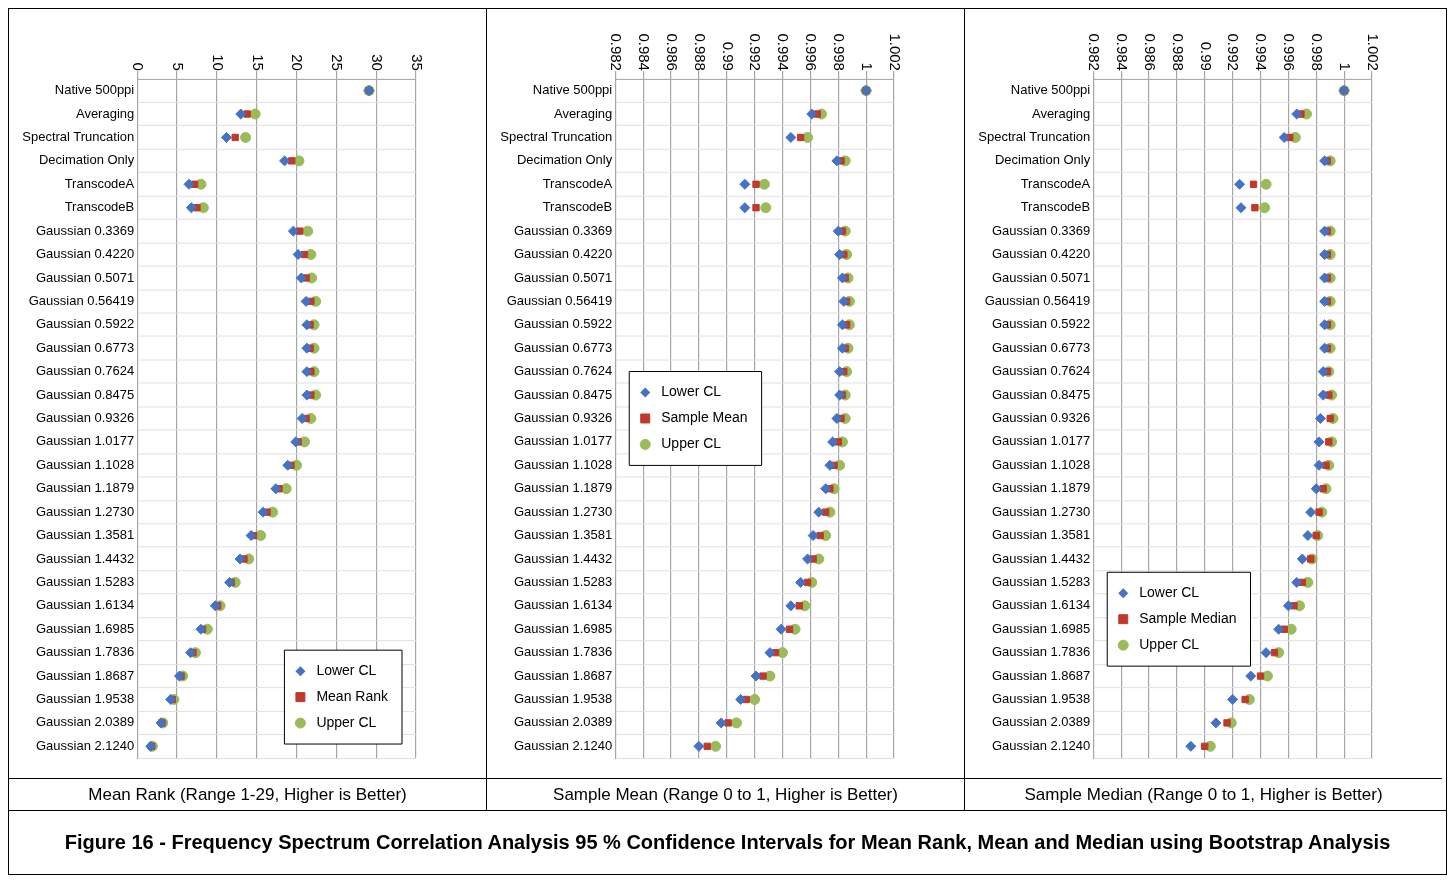 The image size is (1453, 886). What do you see at coordinates (298, 62) in the screenshot?
I see `x-tick-label: 20` at bounding box center [298, 62].